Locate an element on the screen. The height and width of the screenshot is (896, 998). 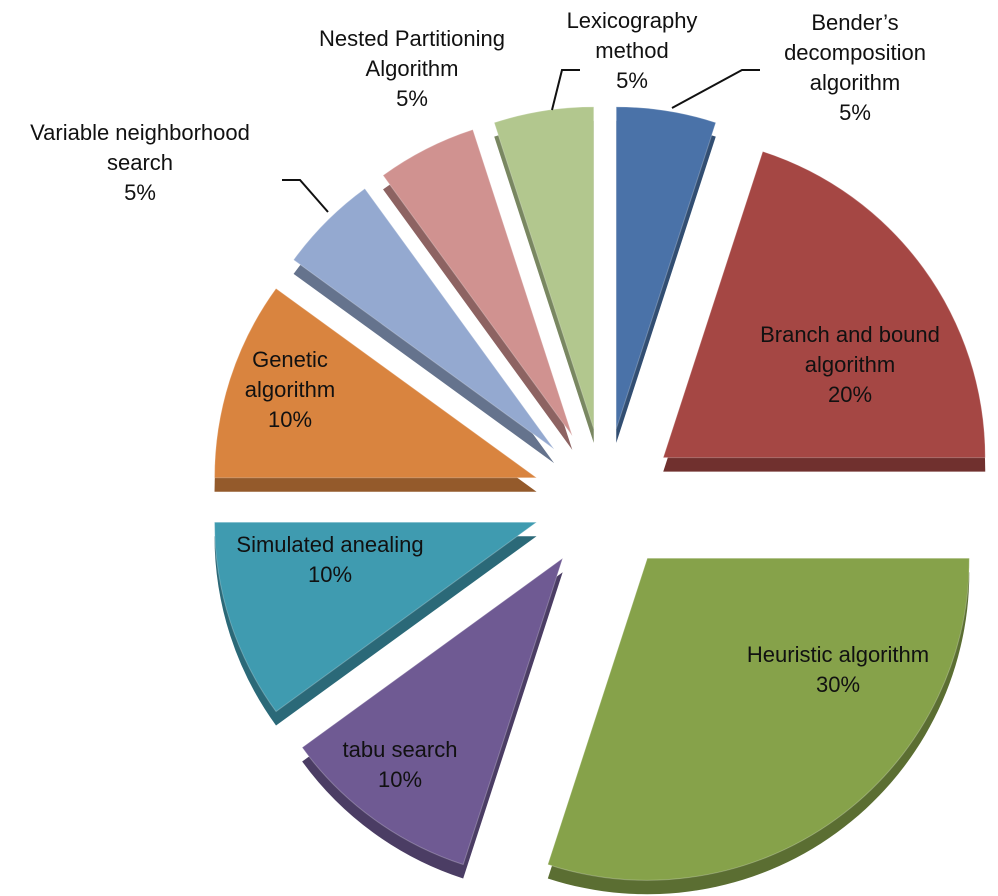
category-label: Nested Partitioning Algorithm is located at coordinates (412, 53).